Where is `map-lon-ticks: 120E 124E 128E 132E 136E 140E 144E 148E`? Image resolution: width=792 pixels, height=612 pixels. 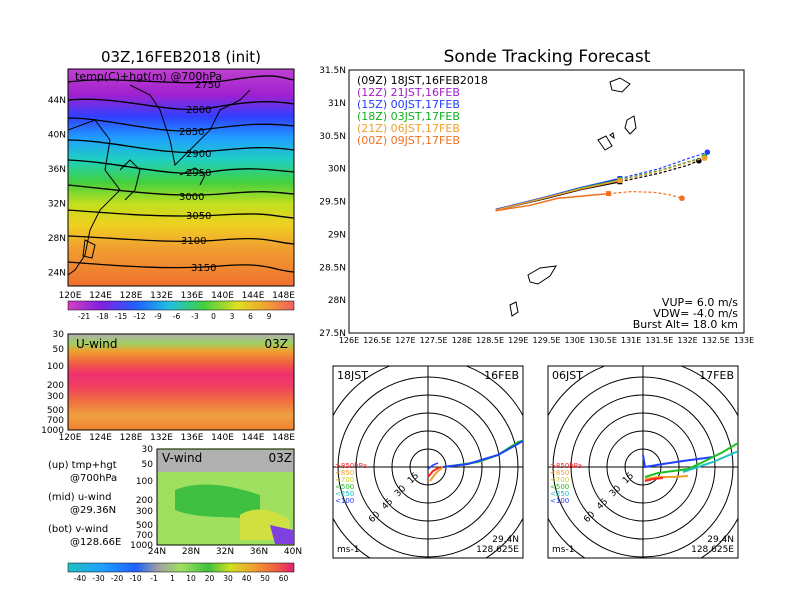 map-lon-ticks: 120E 124E 128E 132E 136E 140E 144E 148E is located at coordinates (177, 296).